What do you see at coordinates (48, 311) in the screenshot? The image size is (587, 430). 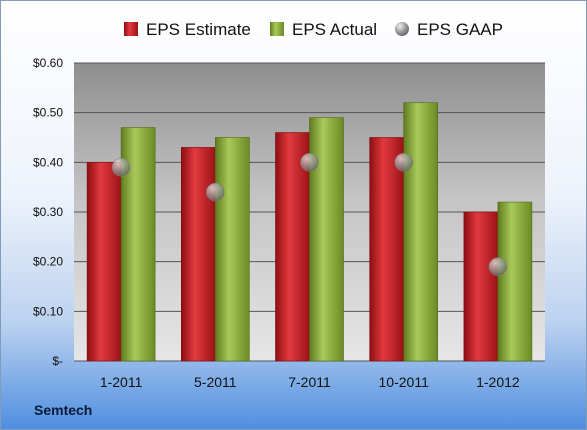 I see `y-tick-label: $0.10` at bounding box center [48, 311].